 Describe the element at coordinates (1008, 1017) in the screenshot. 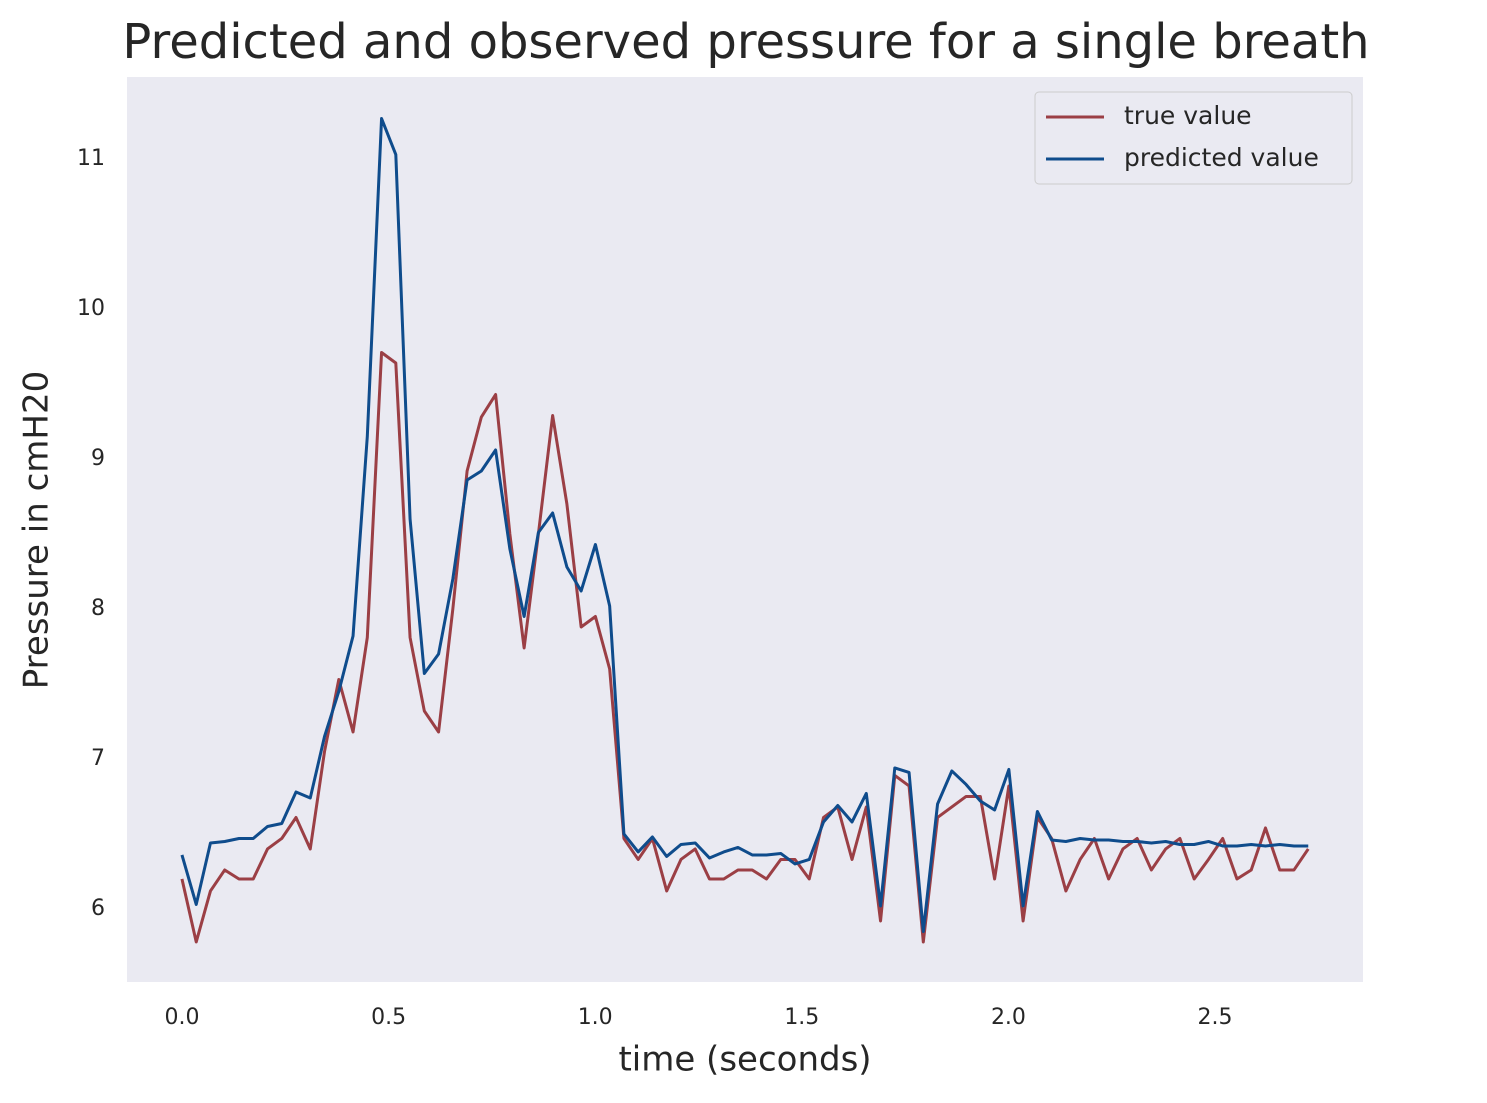

I see `x-tick-label: 2.0` at that location.